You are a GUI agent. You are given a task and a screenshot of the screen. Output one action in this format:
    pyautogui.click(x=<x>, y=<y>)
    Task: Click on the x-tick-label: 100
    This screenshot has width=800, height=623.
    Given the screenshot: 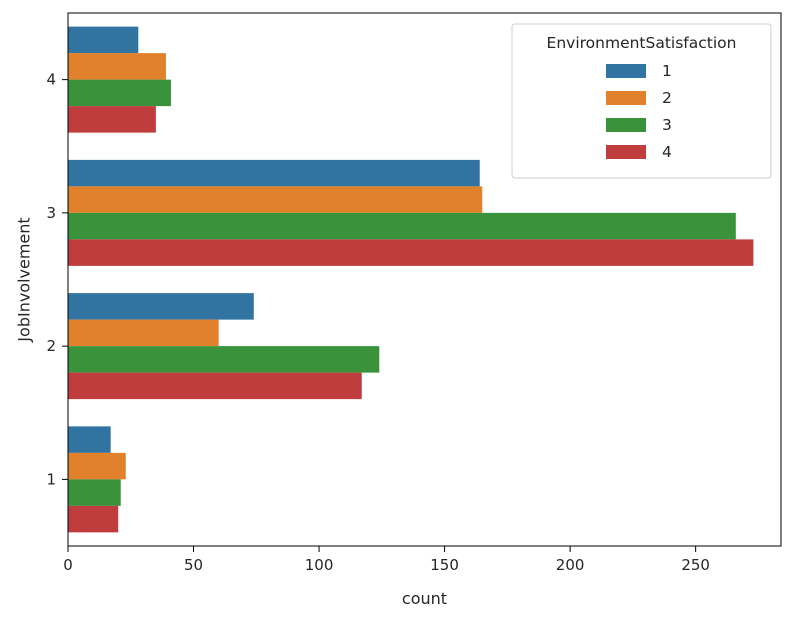 What is the action you would take?
    pyautogui.click(x=319, y=565)
    